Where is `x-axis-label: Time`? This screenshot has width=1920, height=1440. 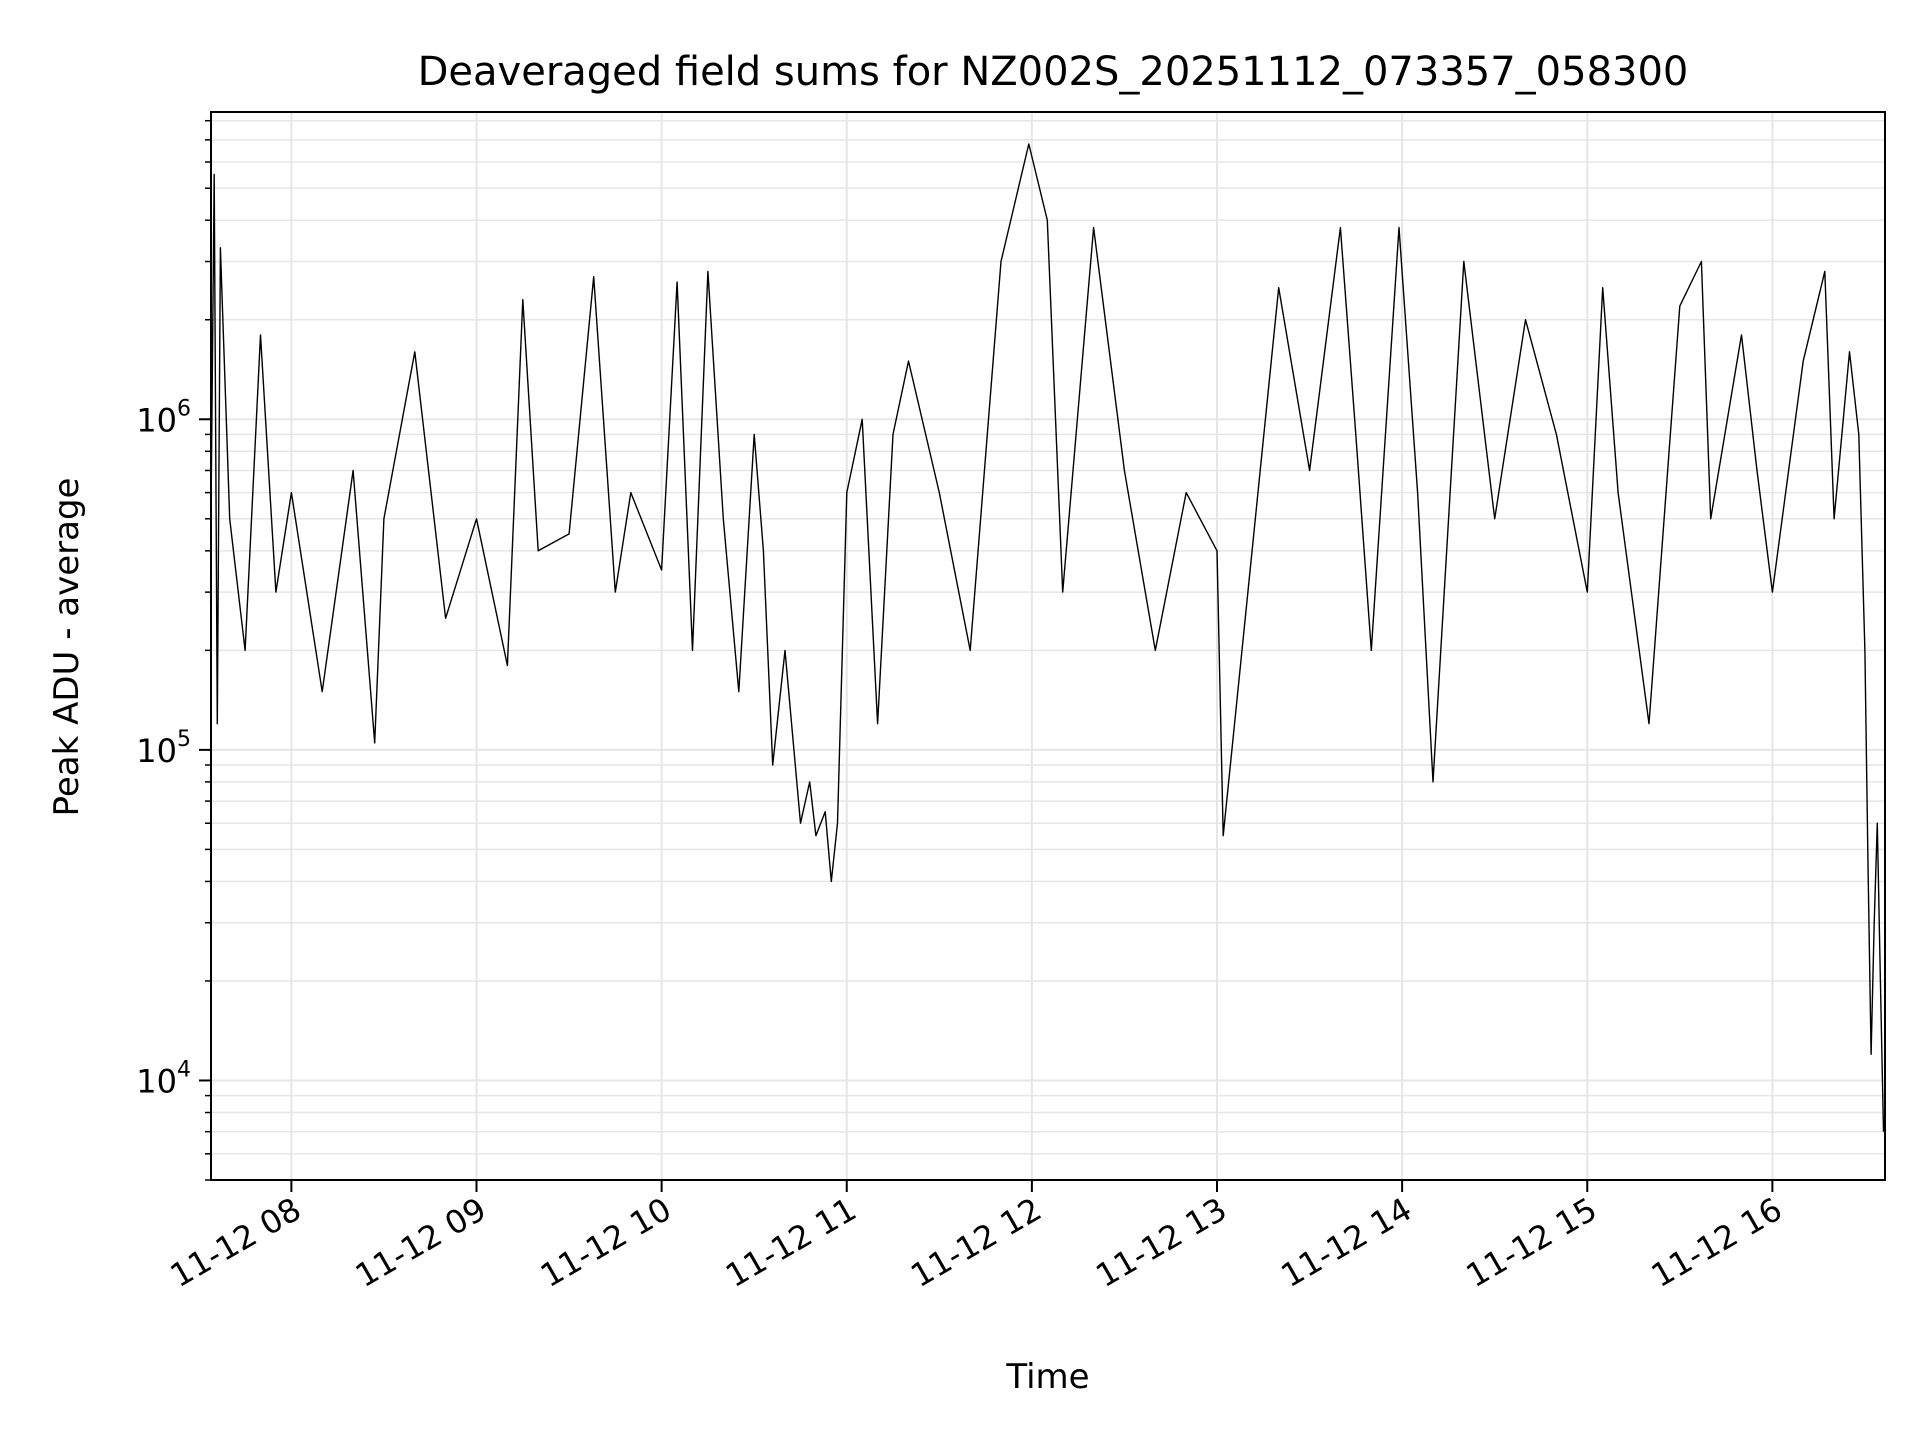 x-axis-label: Time is located at coordinates (1047, 1377).